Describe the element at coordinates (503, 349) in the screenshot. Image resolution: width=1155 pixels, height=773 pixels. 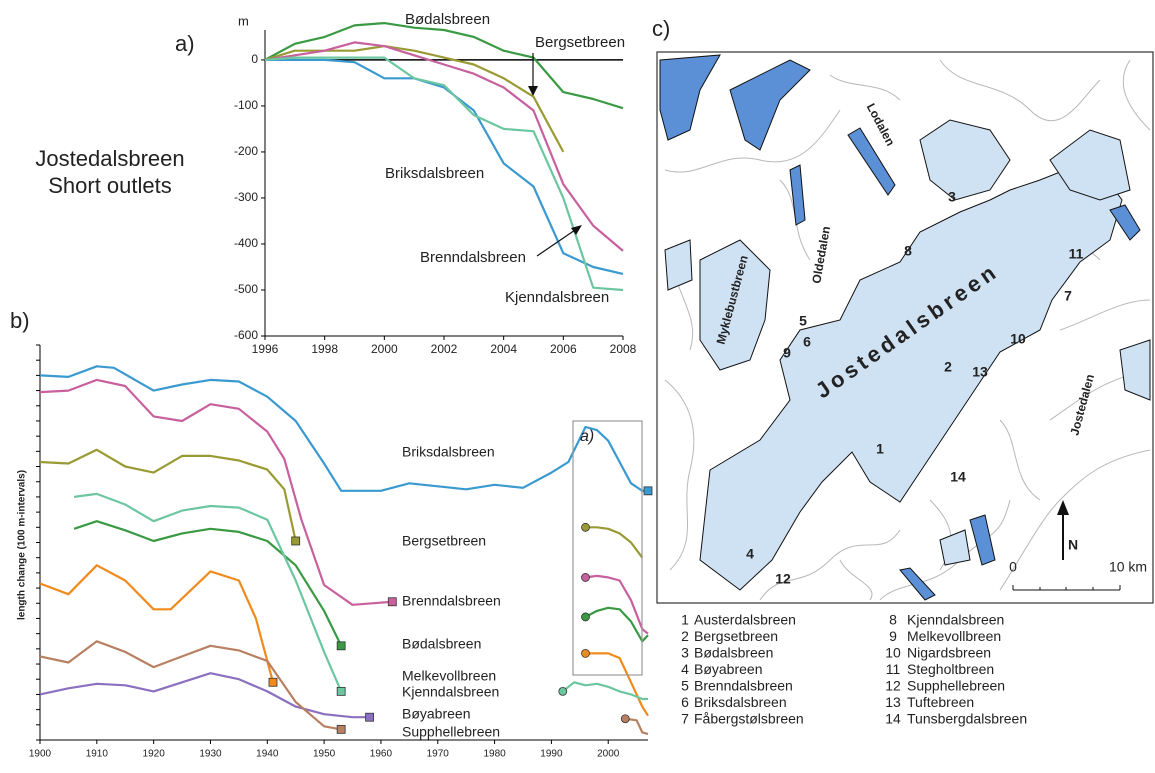
I see `x-tick-label: 2004` at that location.